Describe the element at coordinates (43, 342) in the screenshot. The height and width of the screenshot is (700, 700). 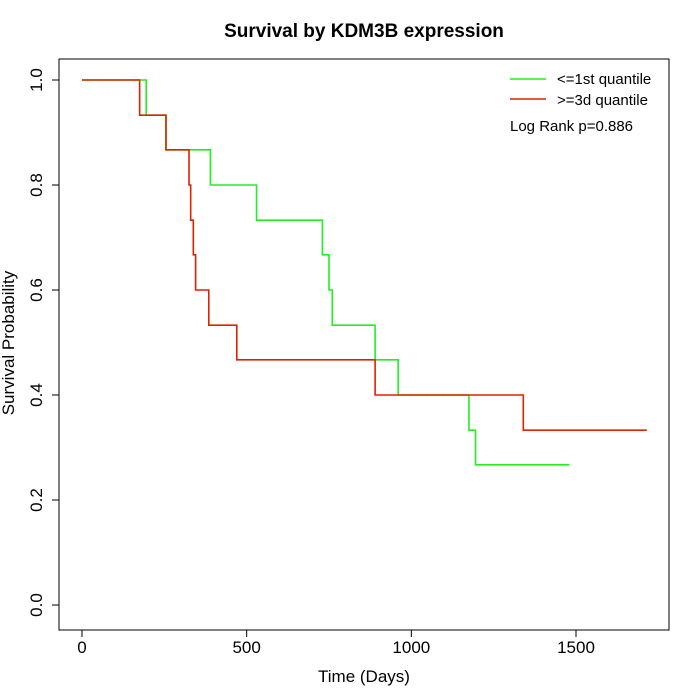
I see `y-axis: 0.0 0.2 0.4 0.6 0.8 1.0` at that location.